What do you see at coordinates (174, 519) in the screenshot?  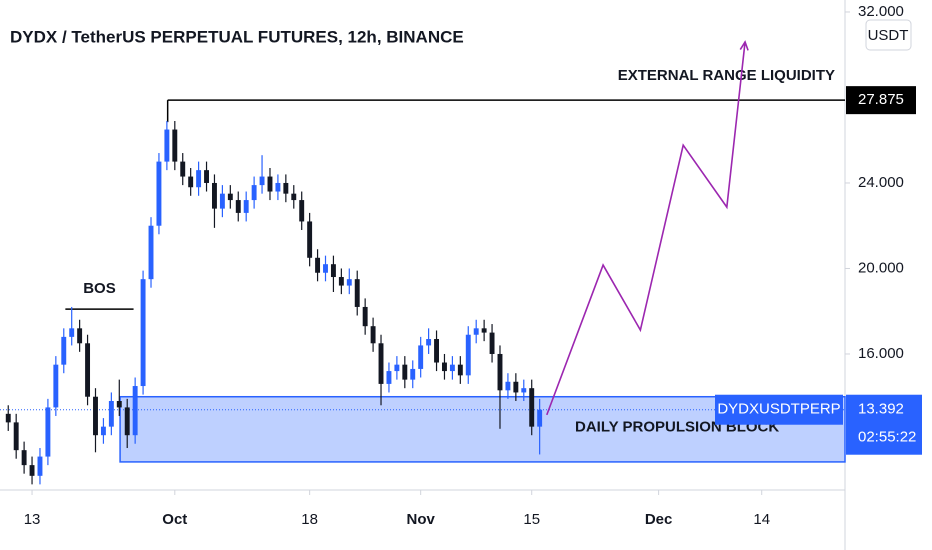 I see `x-tick-label: Oct` at bounding box center [174, 519].